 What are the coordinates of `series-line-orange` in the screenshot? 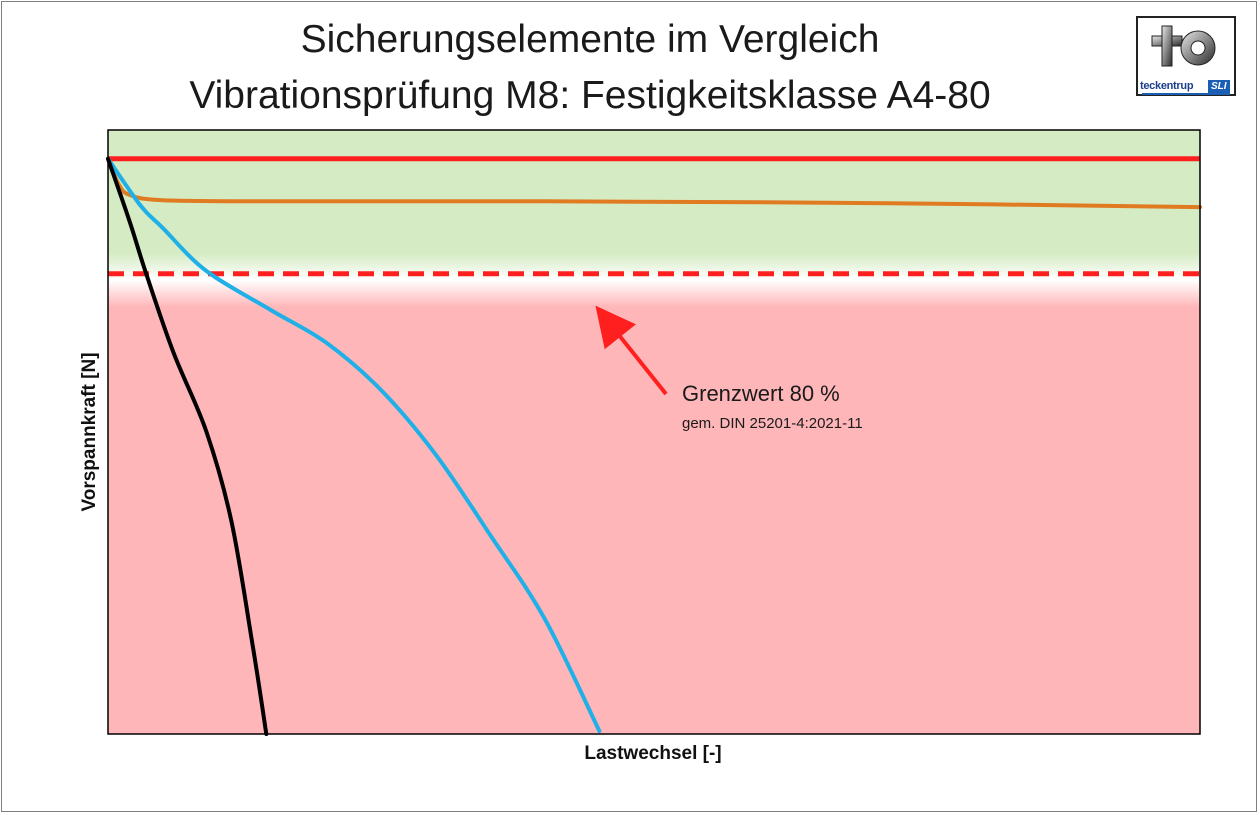 It's located at (654, 183).